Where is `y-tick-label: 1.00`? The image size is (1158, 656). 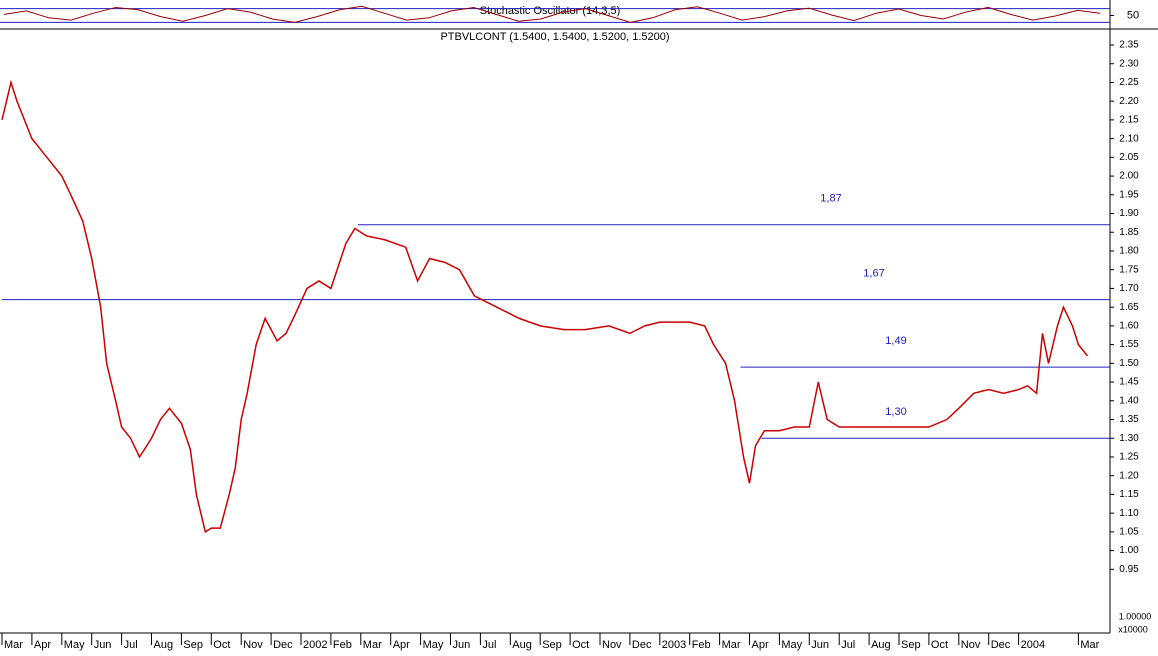 y-tick-label: 1.00 is located at coordinates (1129, 550).